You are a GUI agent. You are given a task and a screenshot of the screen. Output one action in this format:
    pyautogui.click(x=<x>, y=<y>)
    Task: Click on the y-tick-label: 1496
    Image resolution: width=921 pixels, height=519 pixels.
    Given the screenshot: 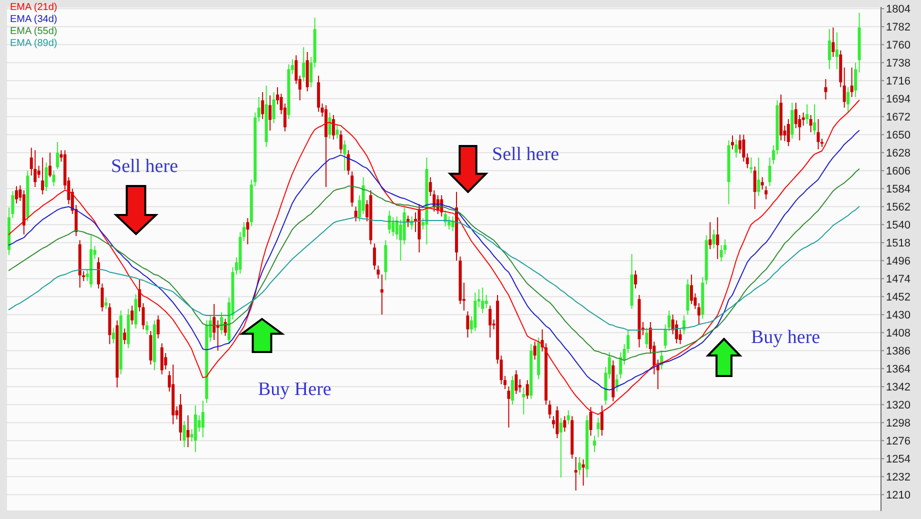 What is the action you would take?
    pyautogui.click(x=898, y=262)
    